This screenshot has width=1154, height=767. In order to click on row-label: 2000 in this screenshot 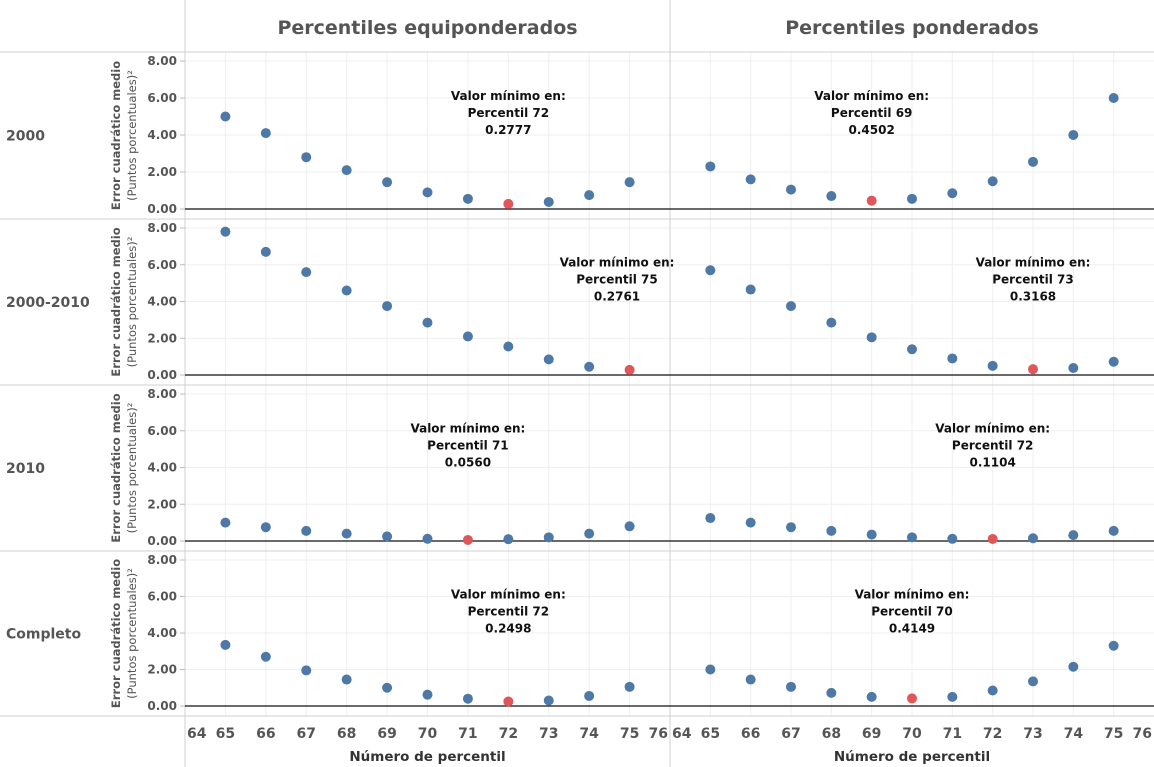, I will do `click(25, 137)`.